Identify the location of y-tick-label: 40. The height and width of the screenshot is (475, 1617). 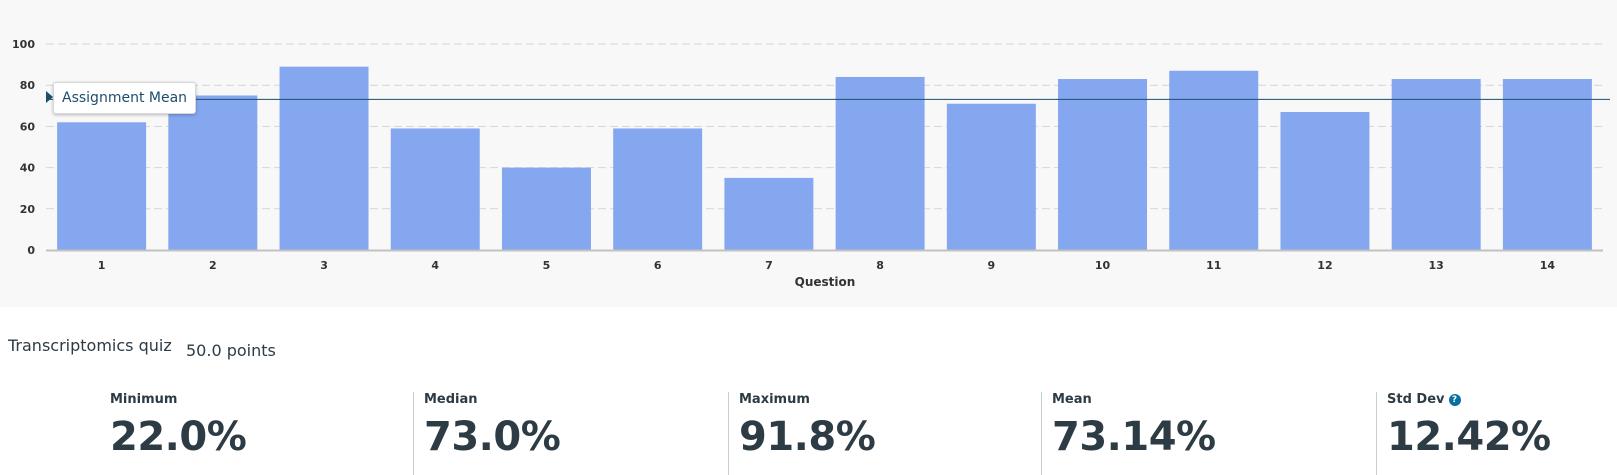
(28, 168).